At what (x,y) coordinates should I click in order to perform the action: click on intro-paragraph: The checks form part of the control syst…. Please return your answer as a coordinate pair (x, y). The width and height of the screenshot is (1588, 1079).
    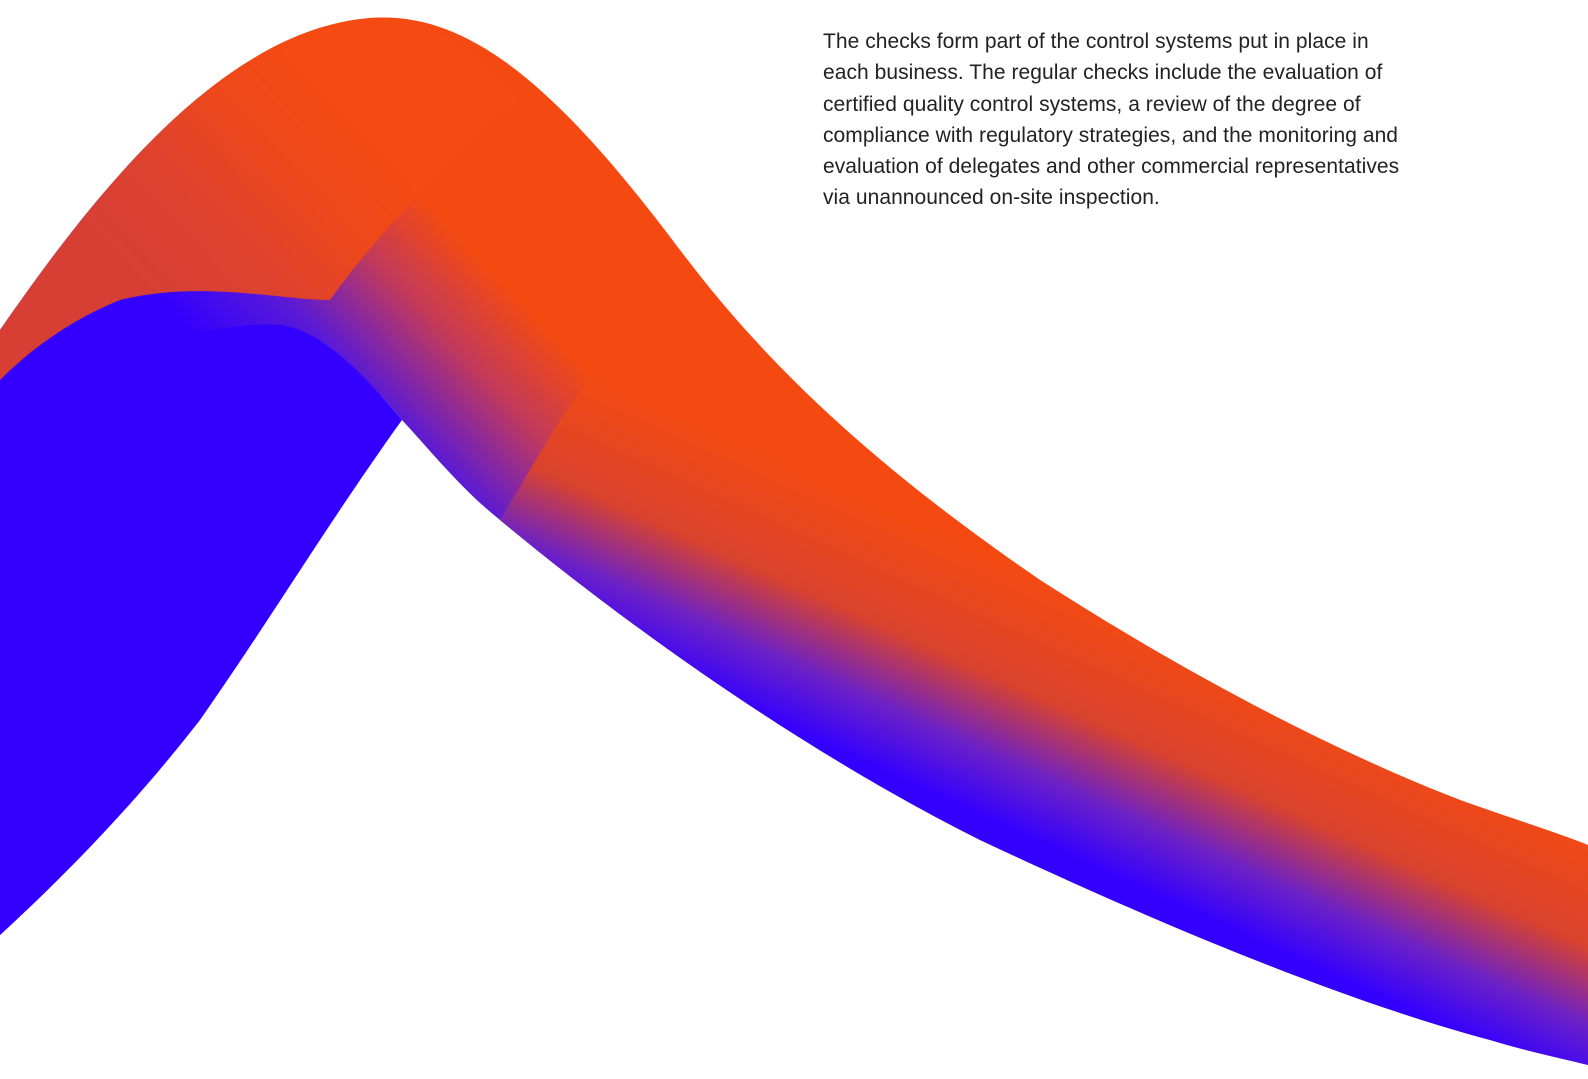
    Looking at the image, I should click on (1111, 120).